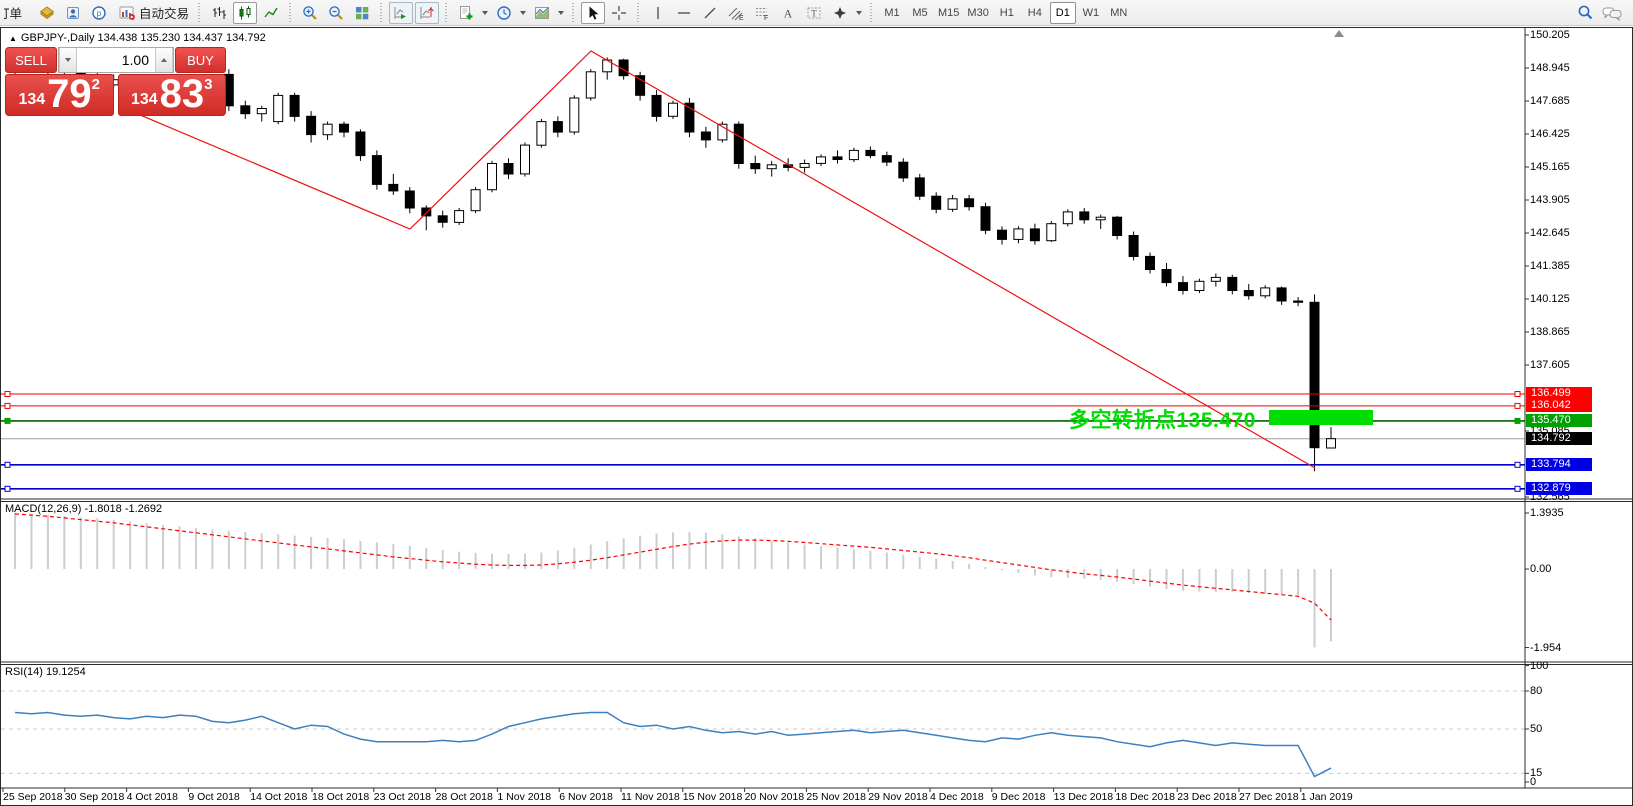  I want to click on macd-indicator-label: MACD(12,26,9) -1.8018 -1.2692, so click(84, 509).